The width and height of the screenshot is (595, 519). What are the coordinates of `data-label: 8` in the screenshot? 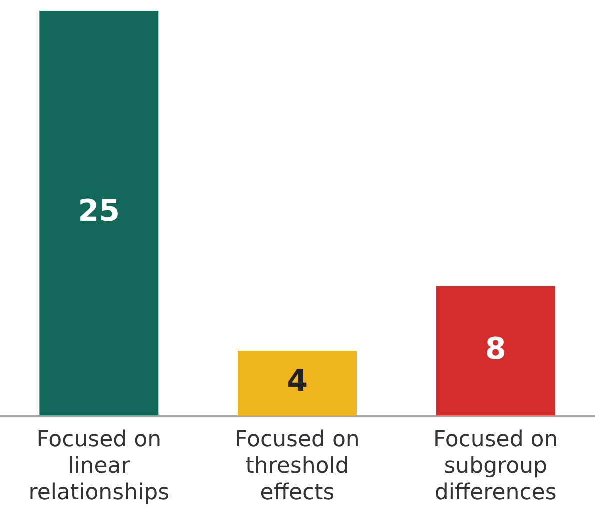 It's located at (495, 349).